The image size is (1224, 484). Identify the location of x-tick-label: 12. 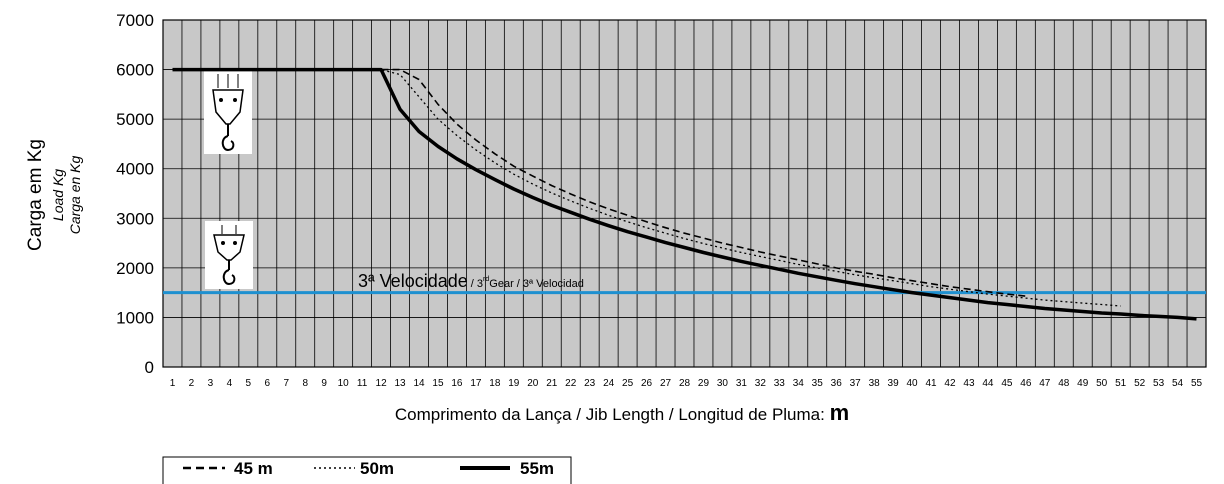
(382, 383).